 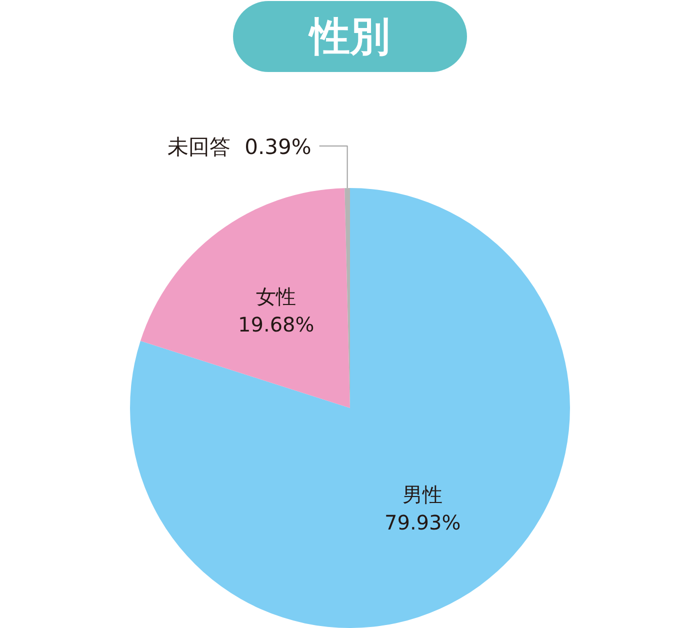 What do you see at coordinates (199, 147) in the screenshot?
I see `slice-label: 未回答` at bounding box center [199, 147].